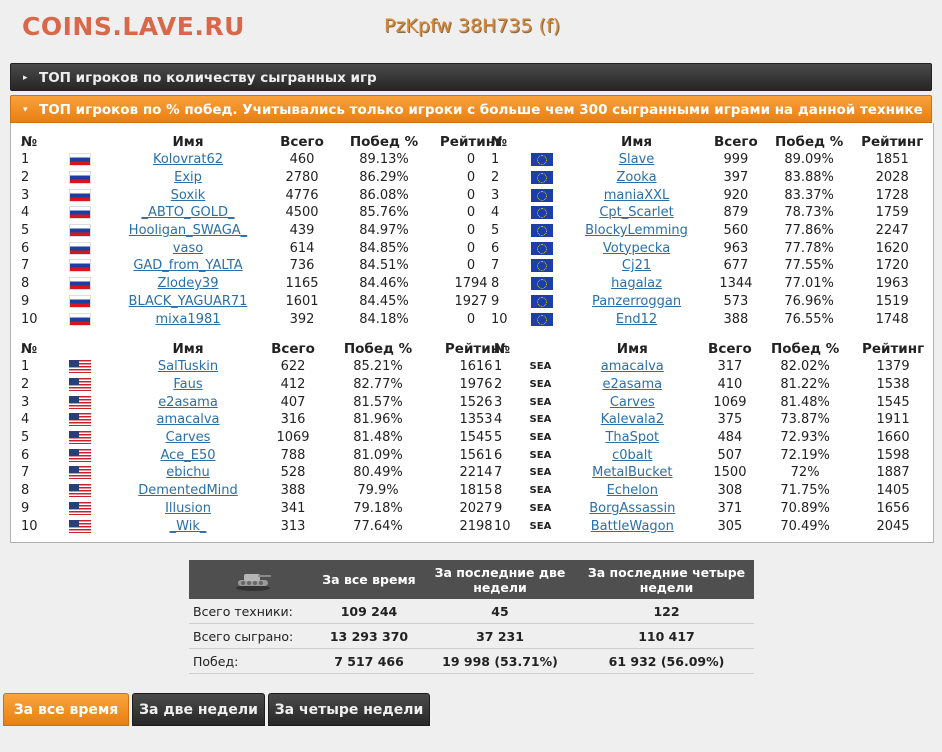 The width and height of the screenshot is (942, 752). What do you see at coordinates (188, 248) in the screenshot?
I see `player-name-link: vaso` at bounding box center [188, 248].